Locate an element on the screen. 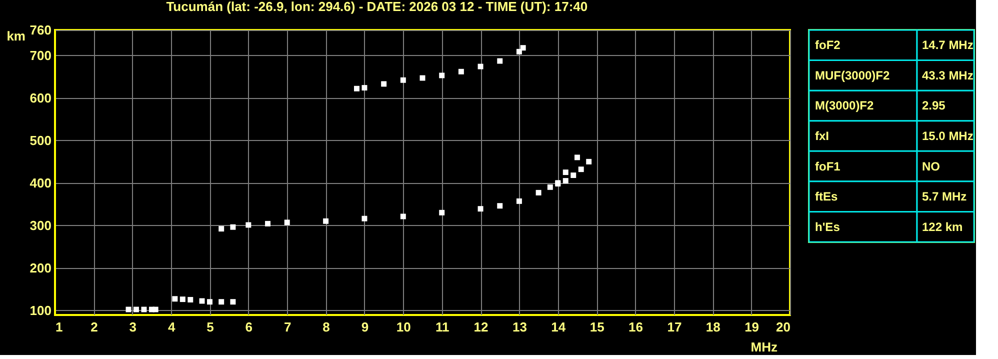  x-tick-label: 3 is located at coordinates (132, 327).